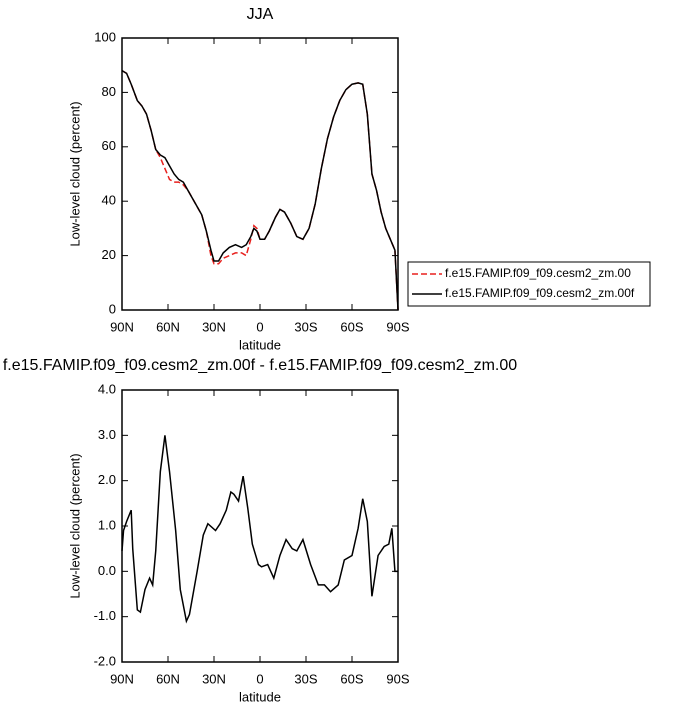 This screenshot has width=693, height=715. Describe the element at coordinates (529, 284) in the screenshot. I see `legend-box` at that location.